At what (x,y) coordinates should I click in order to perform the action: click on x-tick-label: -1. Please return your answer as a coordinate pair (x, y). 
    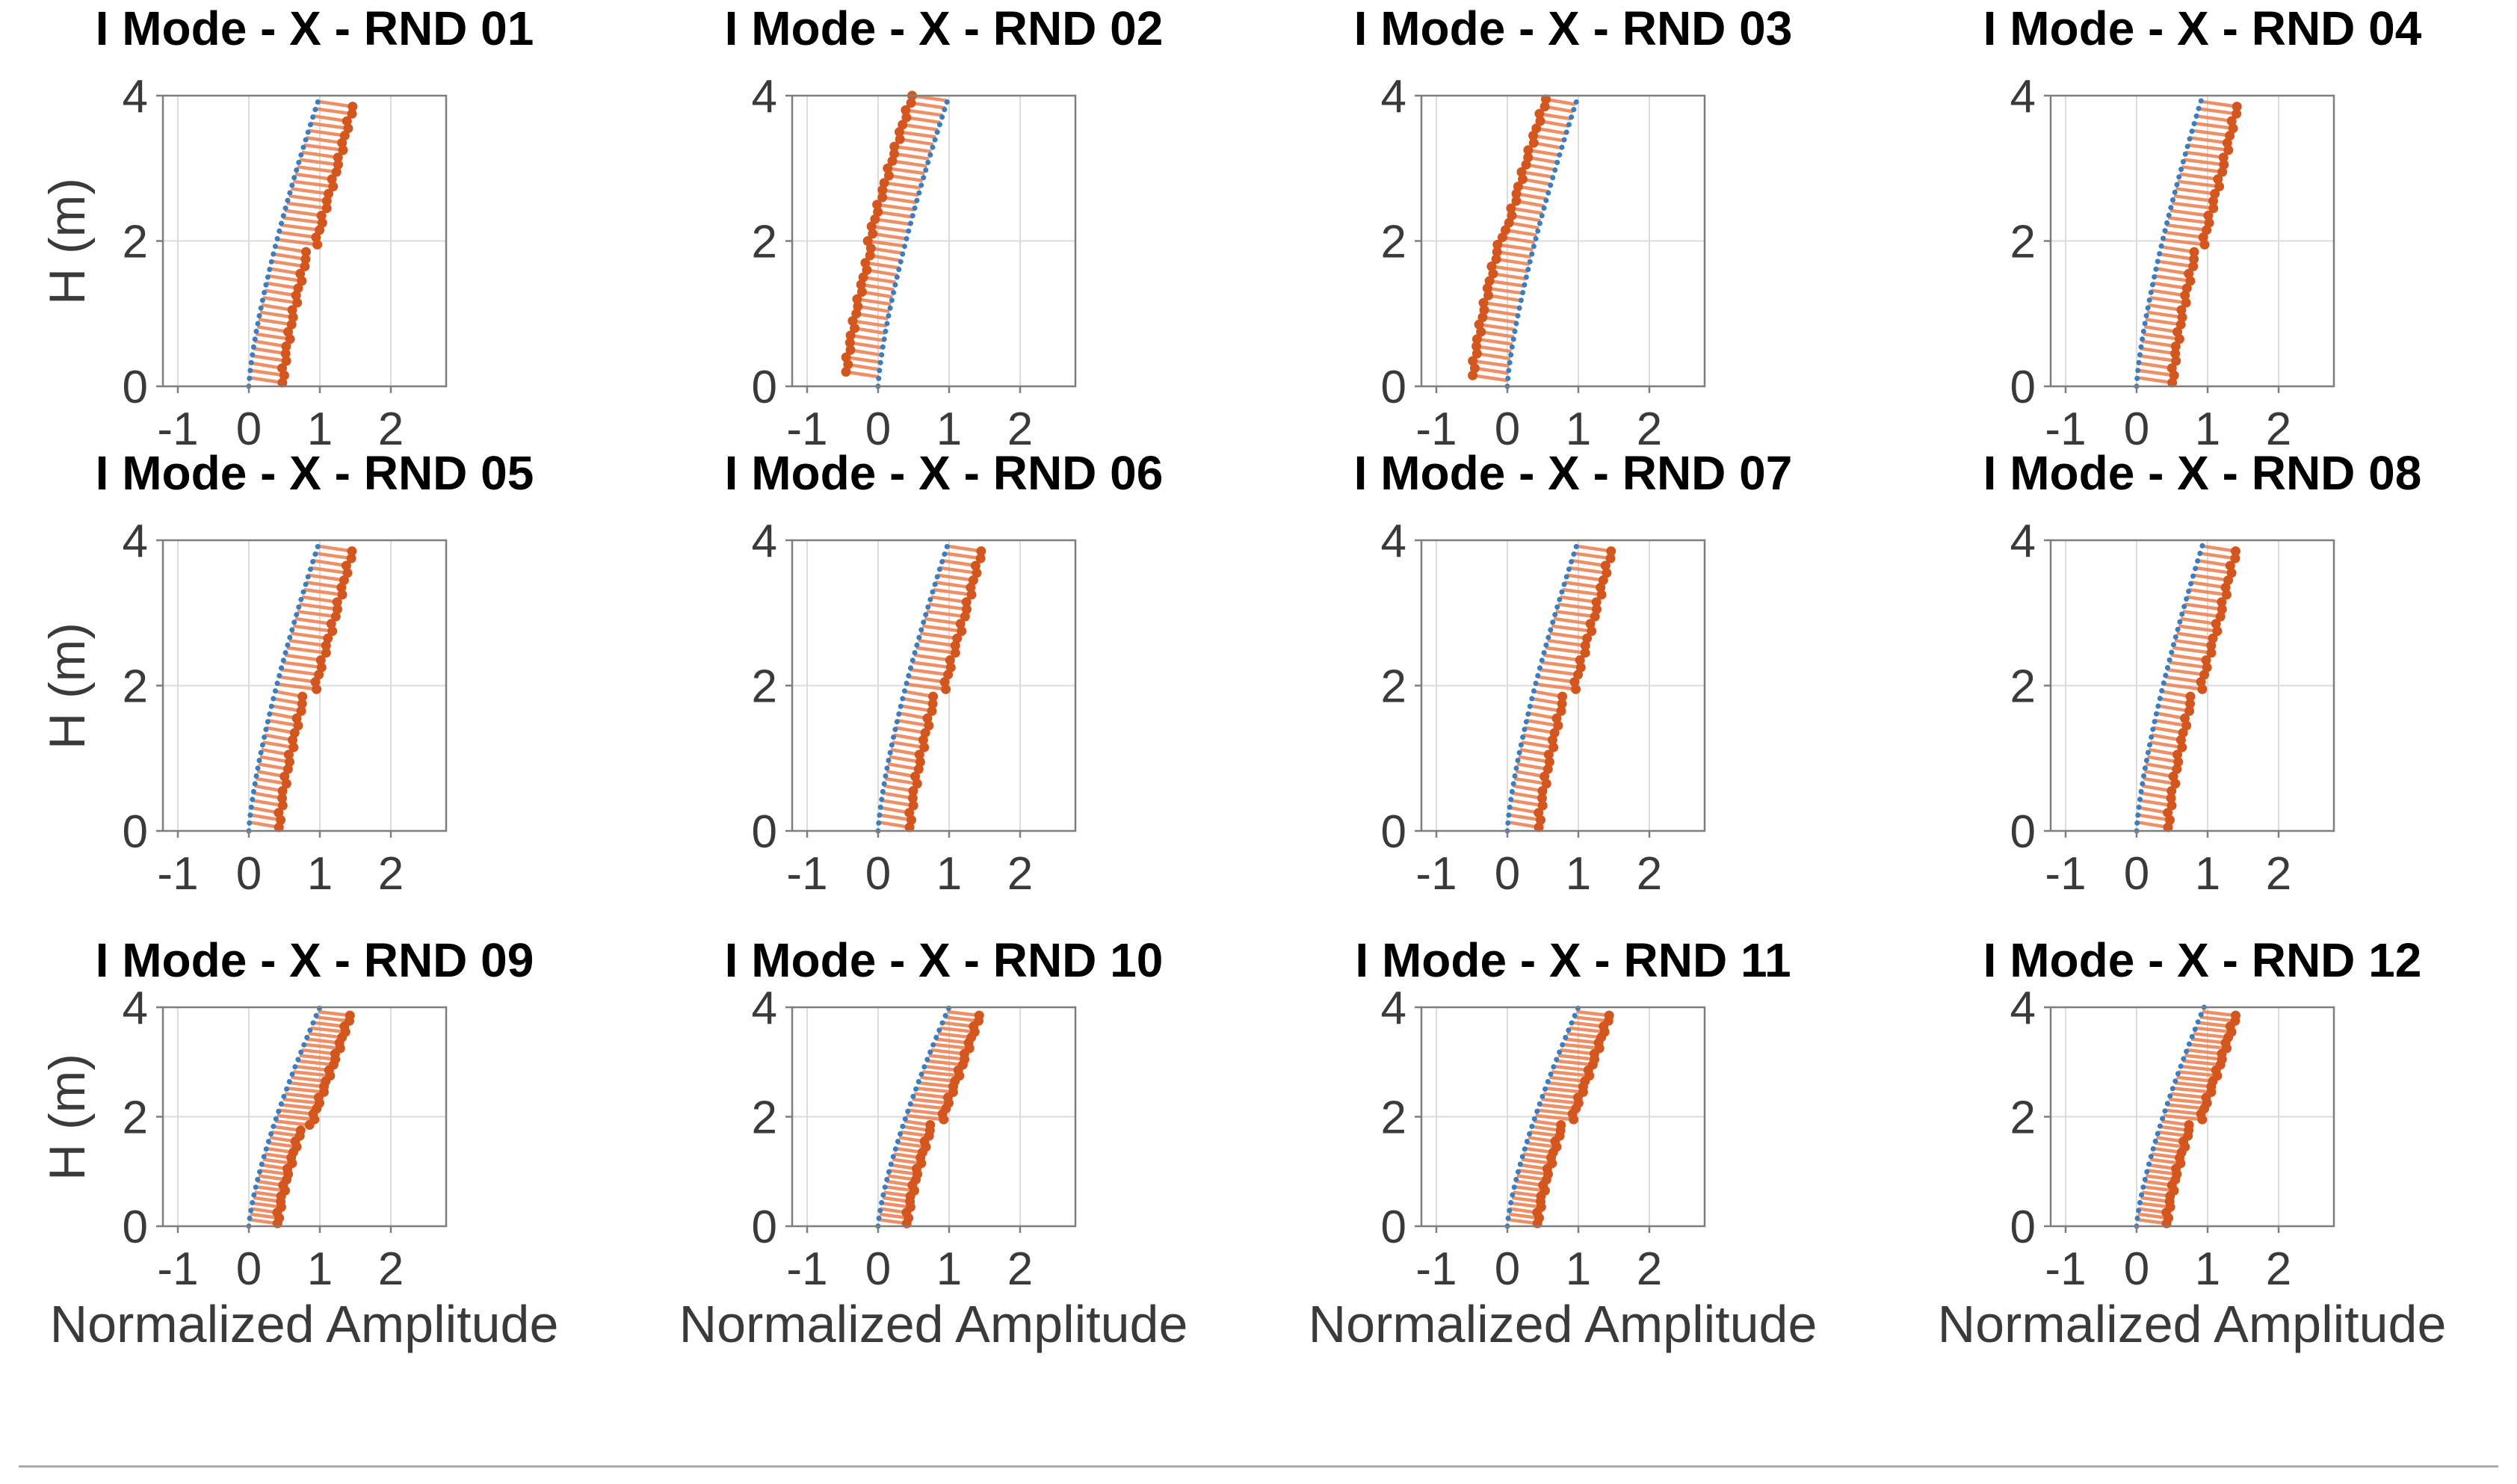
    Looking at the image, I should click on (177, 1269).